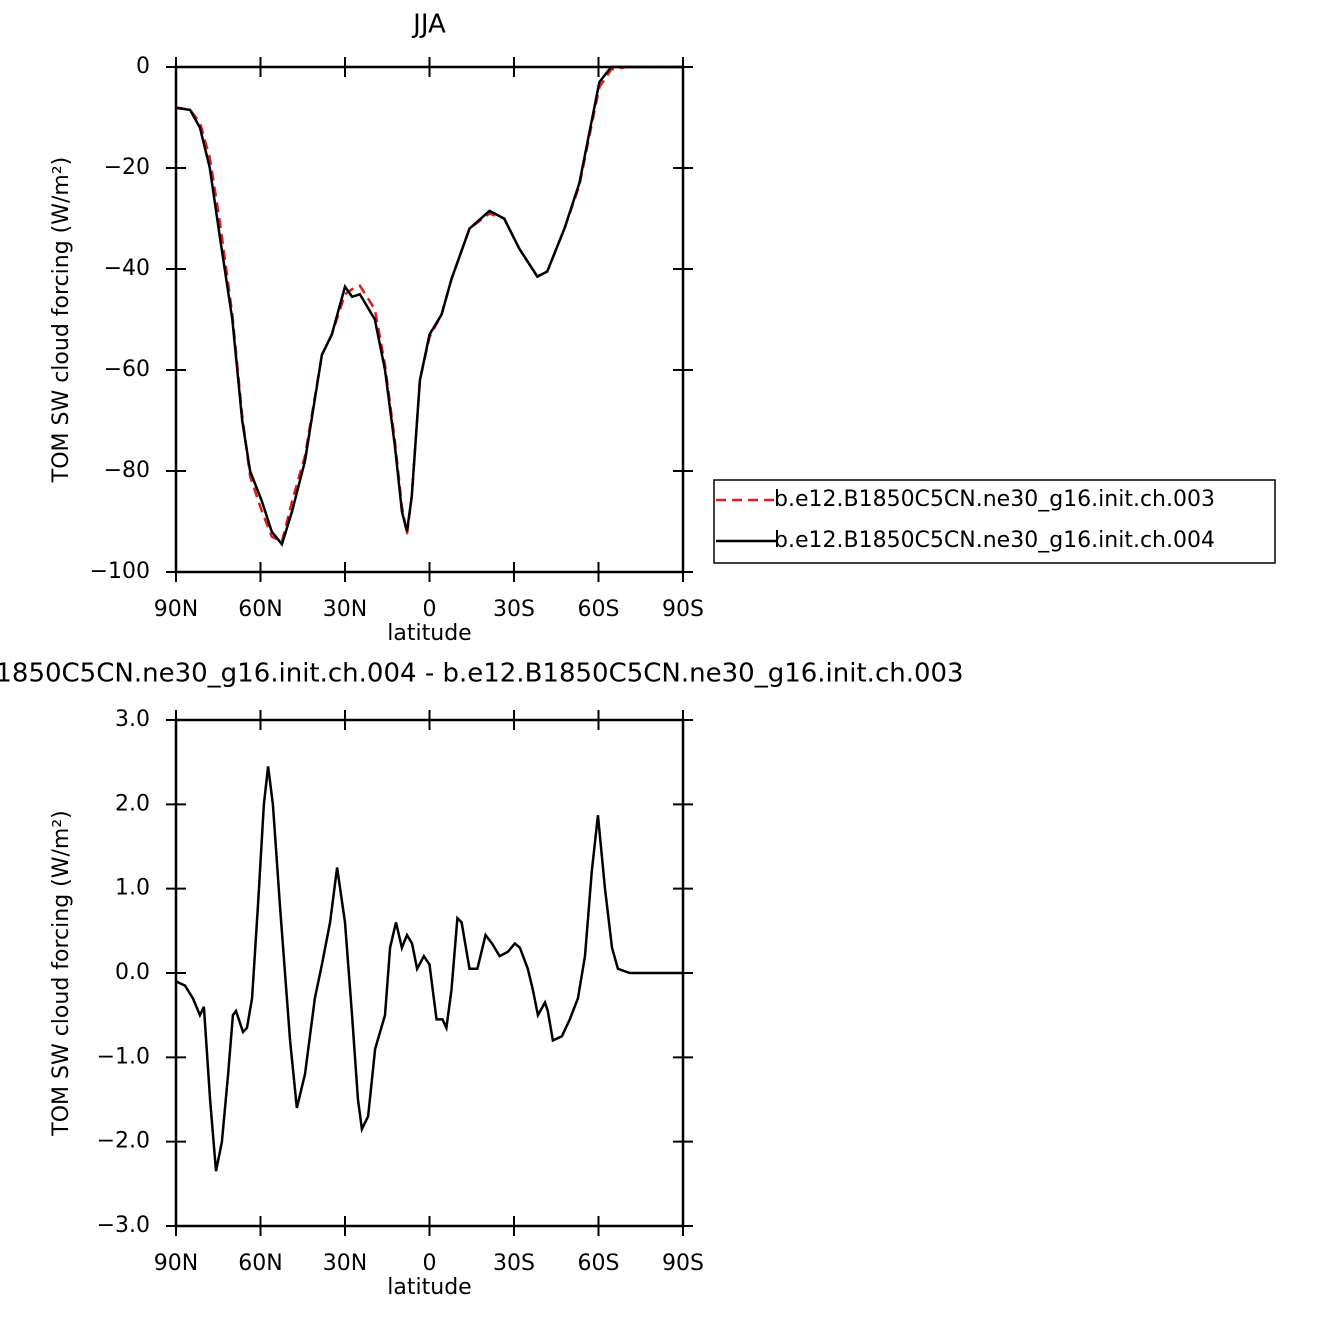 The width and height of the screenshot is (1320, 1319). What do you see at coordinates (132, 972) in the screenshot?
I see `y-tick-label: 0.0` at bounding box center [132, 972].